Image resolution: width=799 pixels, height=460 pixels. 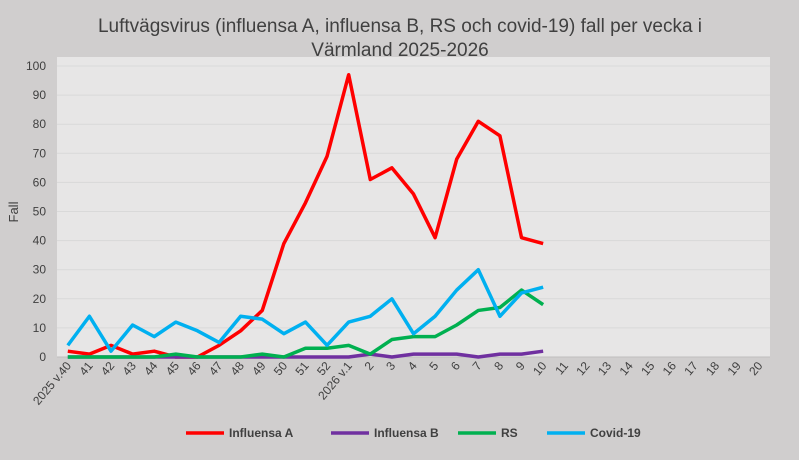 What do you see at coordinates (691, 368) in the screenshot?
I see `x-tick-label: 17` at bounding box center [691, 368].